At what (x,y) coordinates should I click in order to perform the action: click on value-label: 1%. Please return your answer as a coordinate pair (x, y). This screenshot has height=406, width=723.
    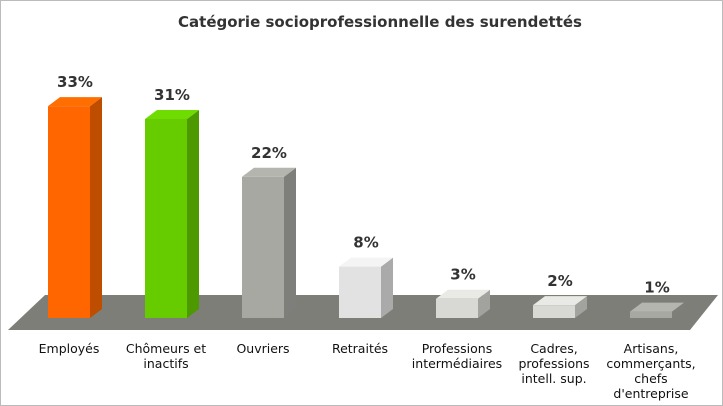
    Looking at the image, I should click on (656, 288).